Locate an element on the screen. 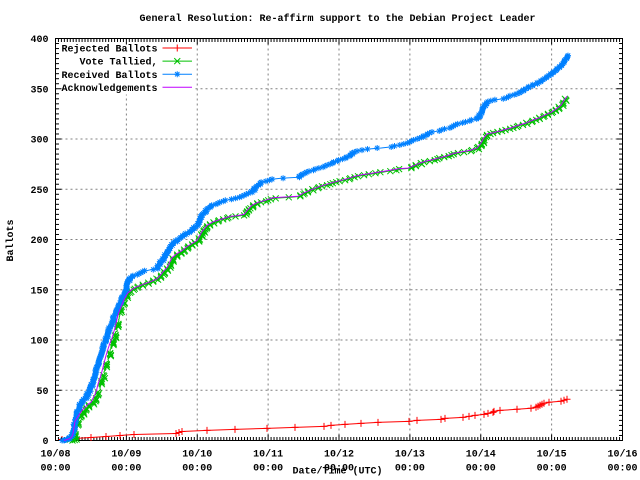 The width and height of the screenshot is (640, 480). svg-text: Received Ballots is located at coordinates (109, 76).